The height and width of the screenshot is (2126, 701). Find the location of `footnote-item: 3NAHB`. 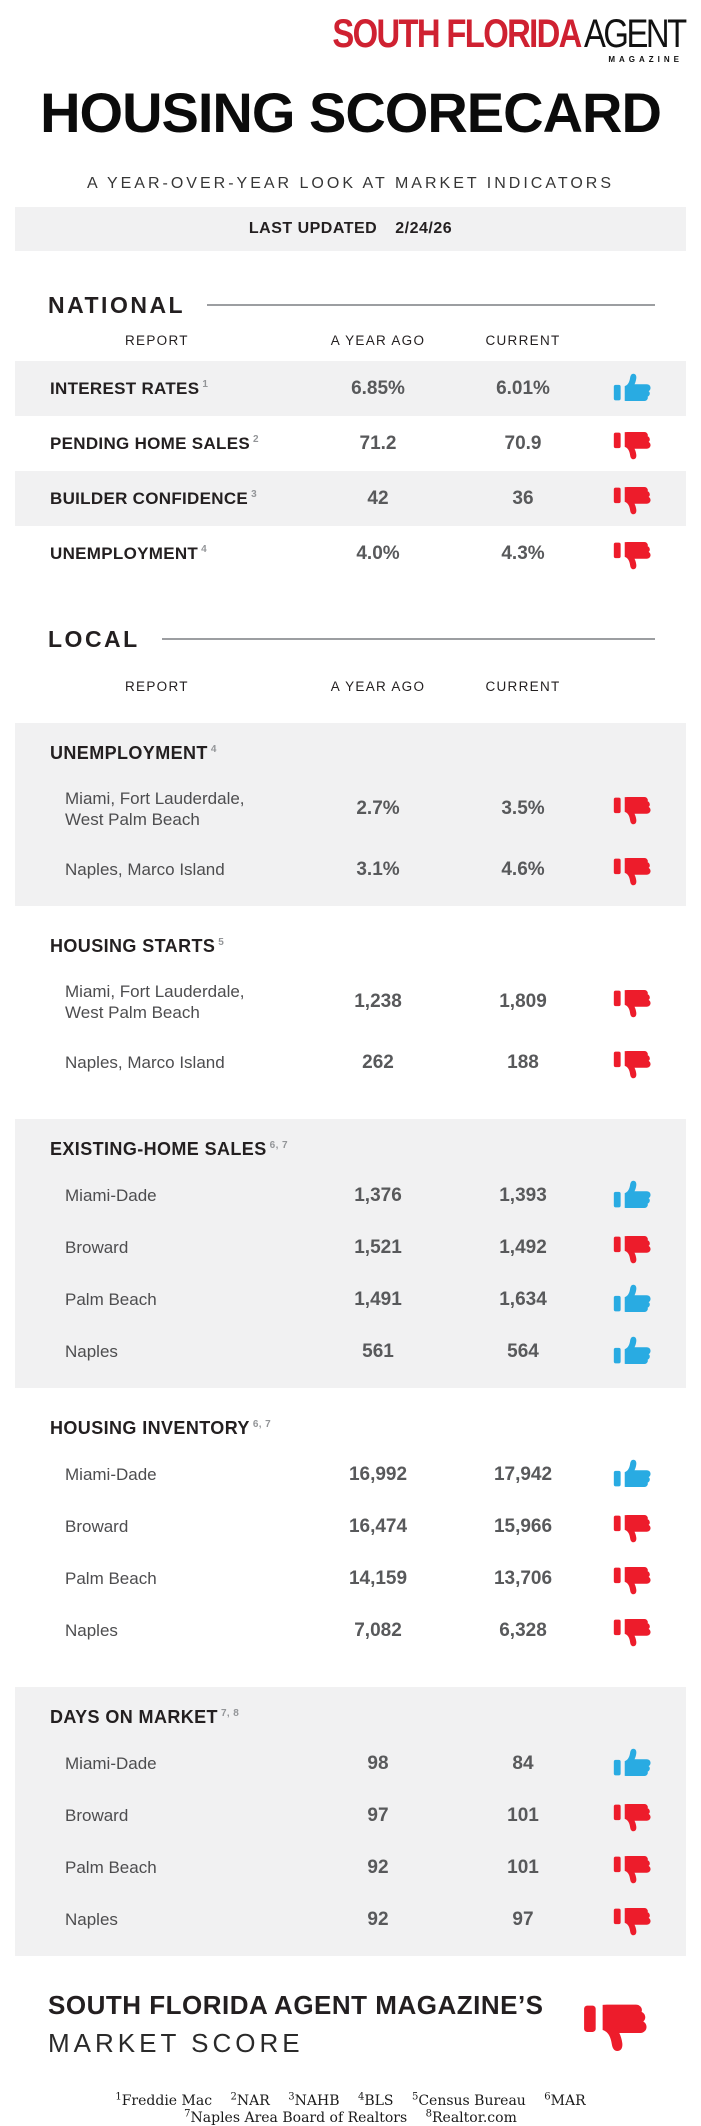

footnote-item: 3NAHB is located at coordinates (313, 2100).